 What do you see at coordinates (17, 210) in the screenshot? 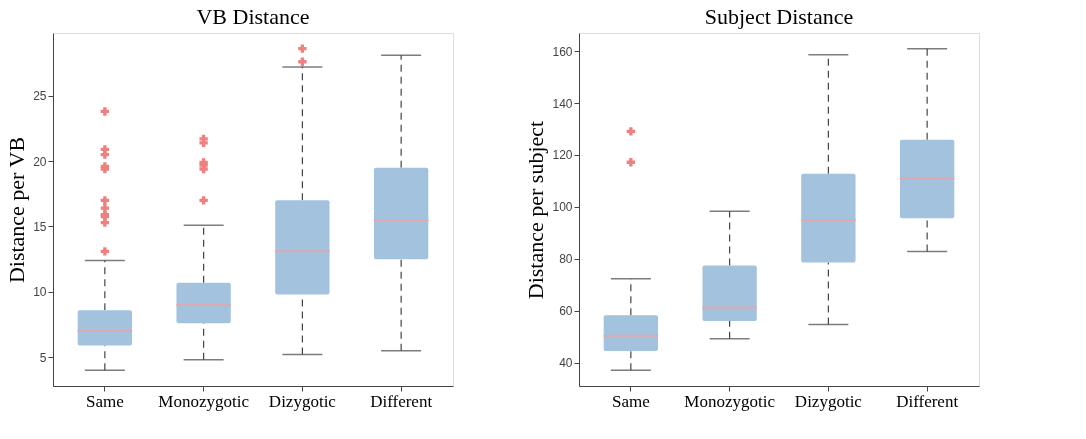
I see `y-axis-title: Distance per VB` at bounding box center [17, 210].